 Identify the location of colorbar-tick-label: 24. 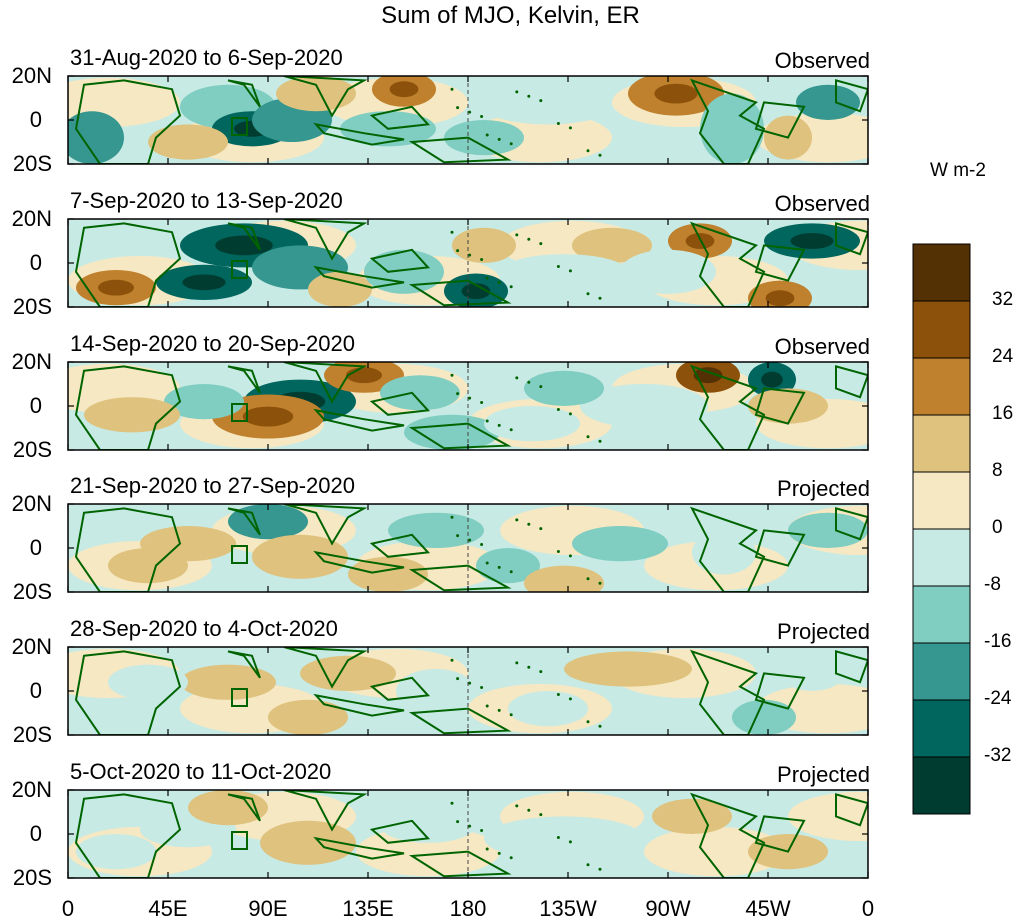
(1003, 356).